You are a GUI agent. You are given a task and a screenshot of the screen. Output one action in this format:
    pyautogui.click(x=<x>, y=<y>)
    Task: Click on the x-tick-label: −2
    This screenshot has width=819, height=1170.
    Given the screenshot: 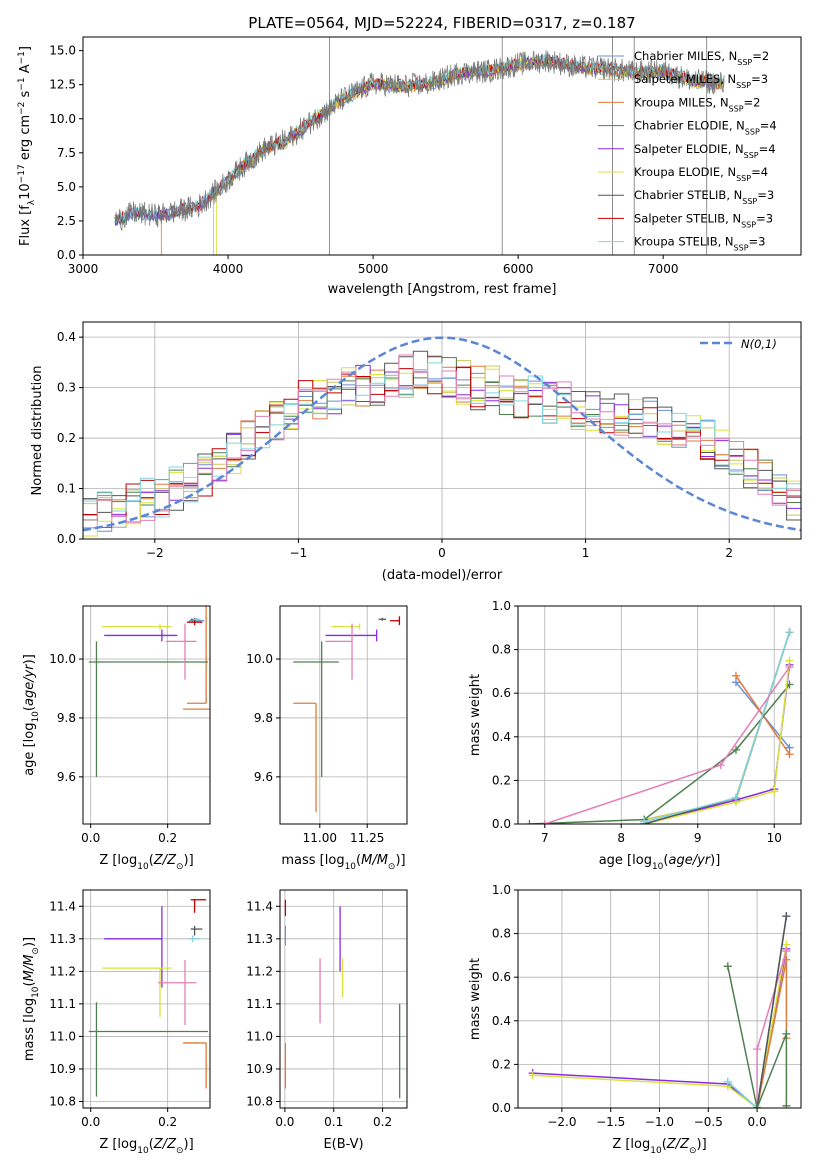 What is the action you would take?
    pyautogui.click(x=155, y=553)
    